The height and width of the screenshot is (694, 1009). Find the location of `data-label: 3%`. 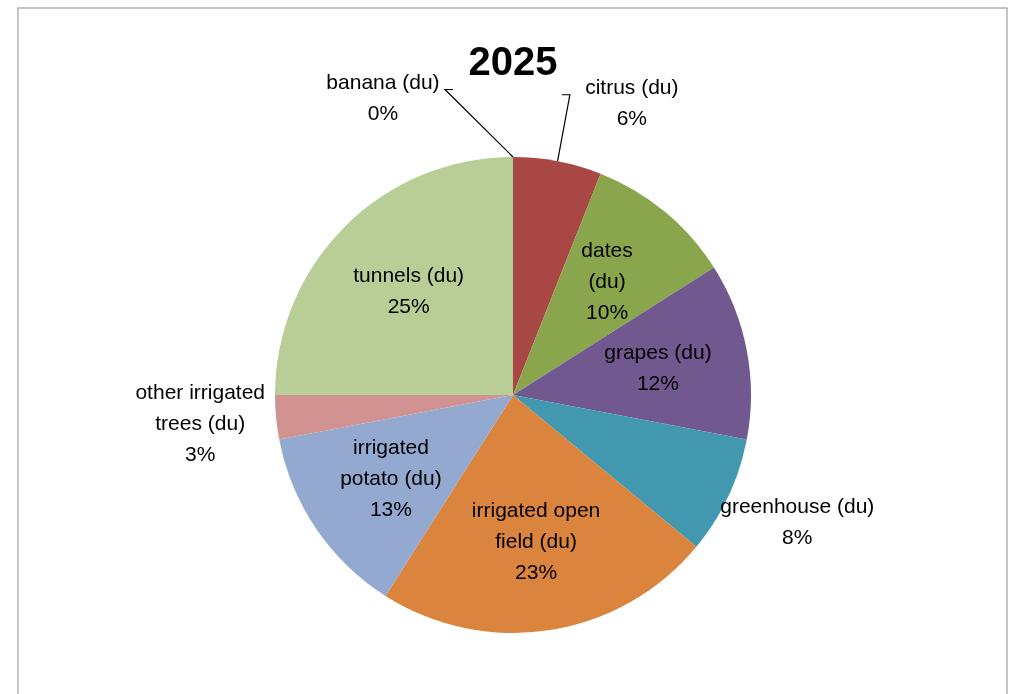

data-label: 3% is located at coordinates (200, 453).